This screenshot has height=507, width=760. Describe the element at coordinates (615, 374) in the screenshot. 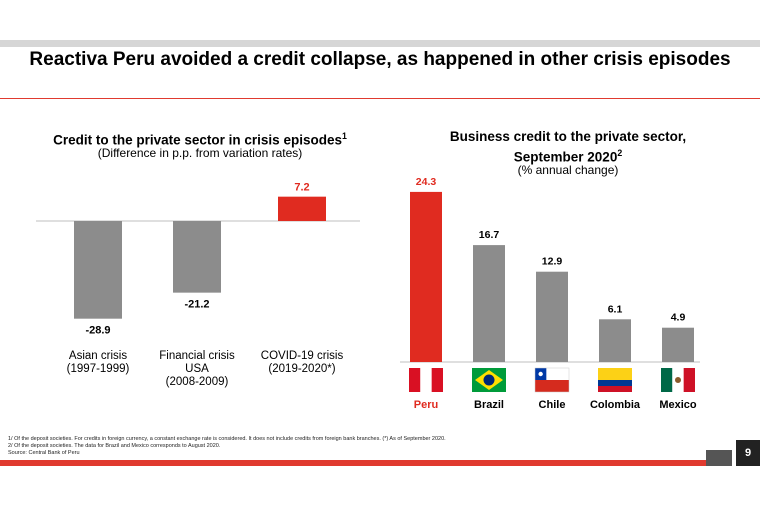

I see `colombia-flag-yellow` at that location.